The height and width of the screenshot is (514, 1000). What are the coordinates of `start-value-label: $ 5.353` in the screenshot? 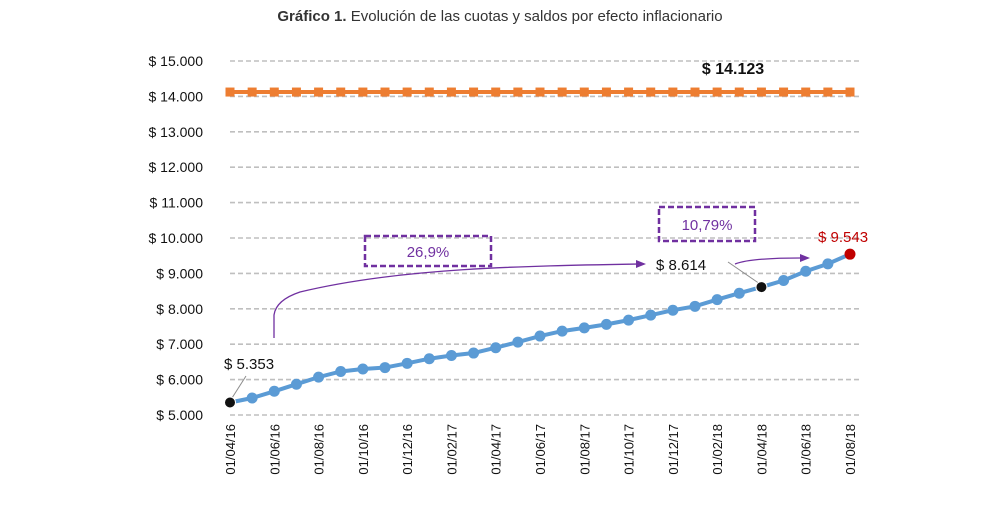 It's located at (249, 364).